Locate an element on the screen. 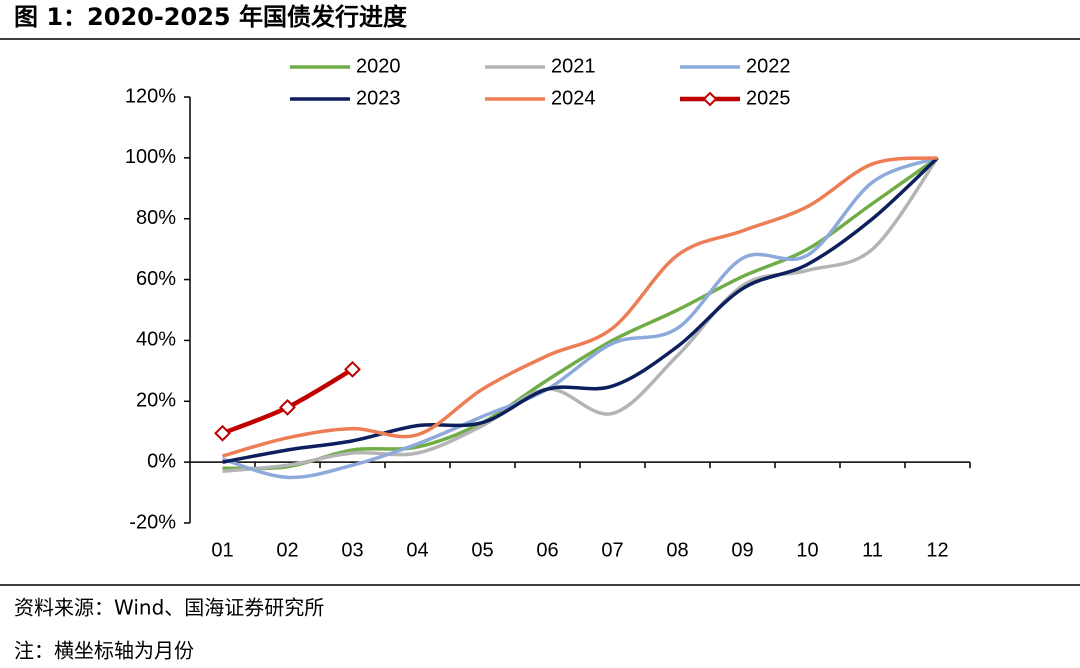 The height and width of the screenshot is (668, 1080). x-tick-label: 11 is located at coordinates (872, 550).